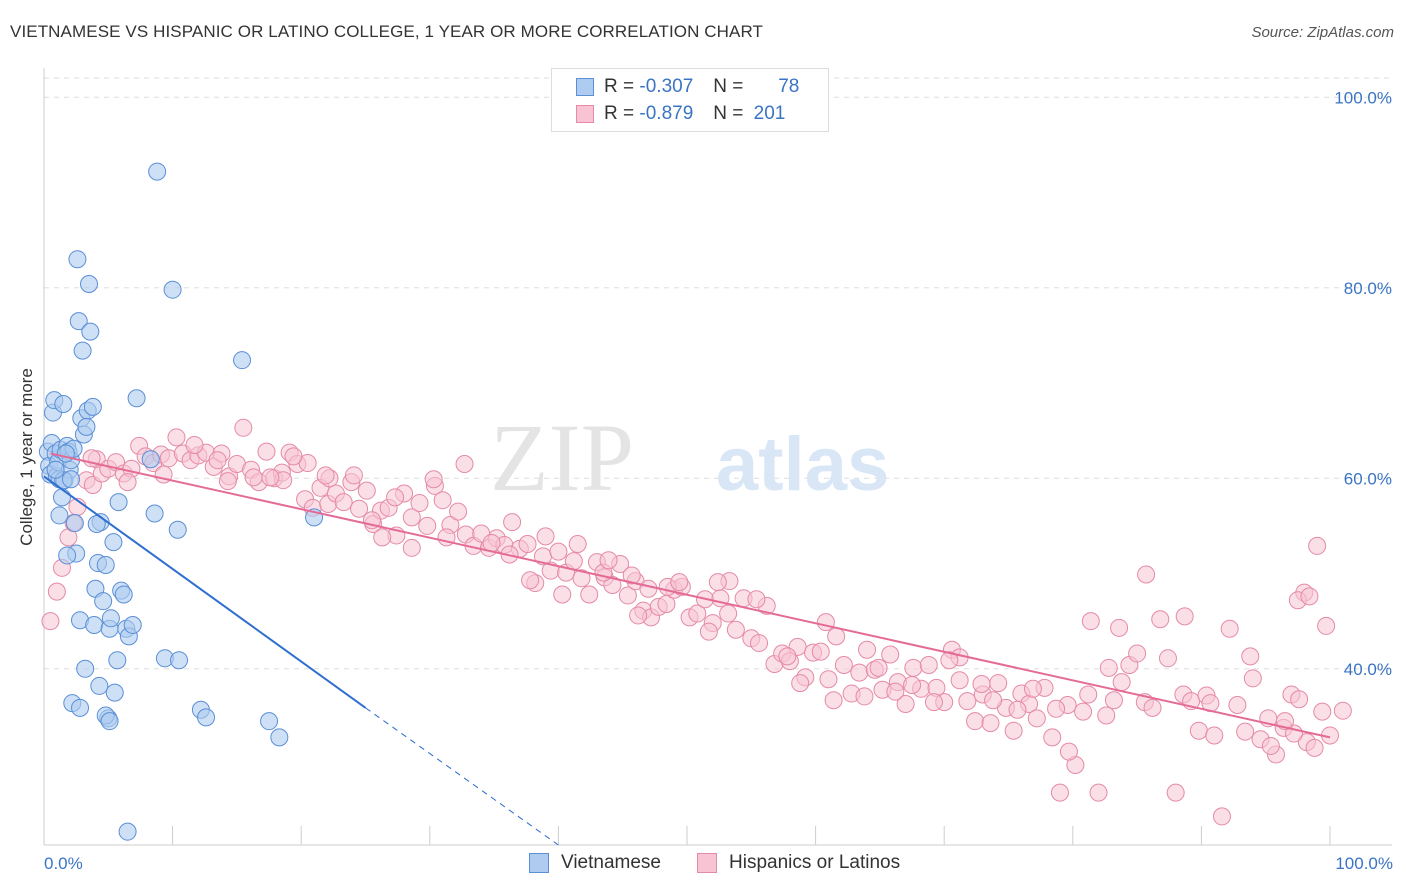 Image resolution: width=1406 pixels, height=892 pixels. What do you see at coordinates (585, 87) in the screenshot?
I see `vietnamese-swatch` at bounding box center [585, 87].